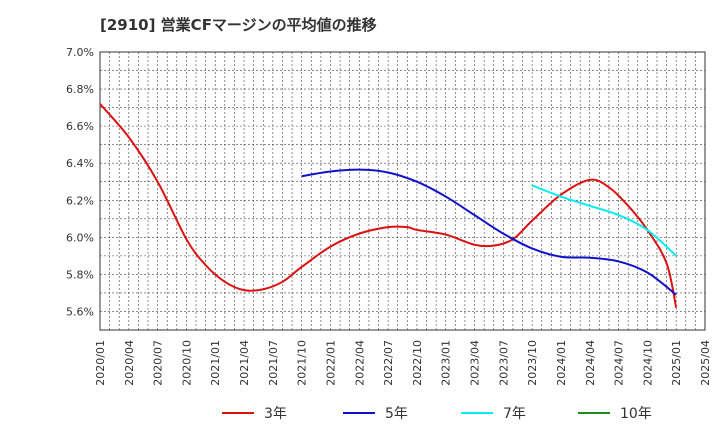 The image size is (720, 440). Describe the element at coordinates (359, 363) in the screenshot. I see `x-tick-label: 2022/04` at that location.